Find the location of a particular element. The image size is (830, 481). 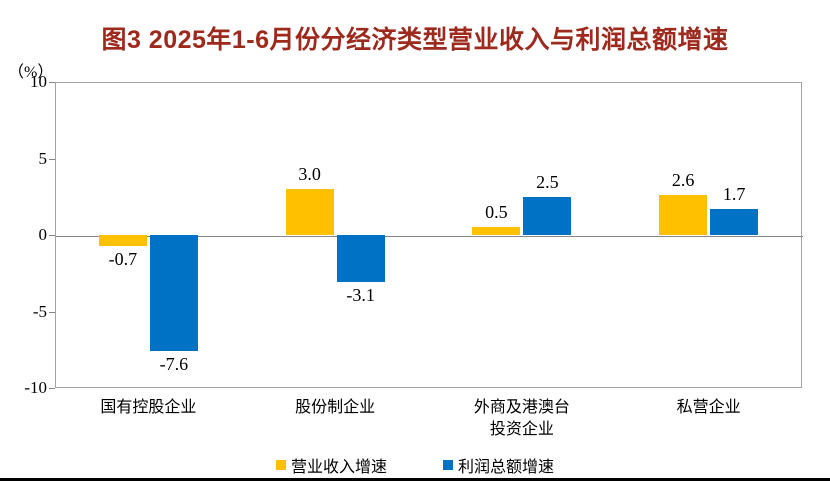

bar-营业收入增速-外商及港澳台投资企业 is located at coordinates (496, 231).